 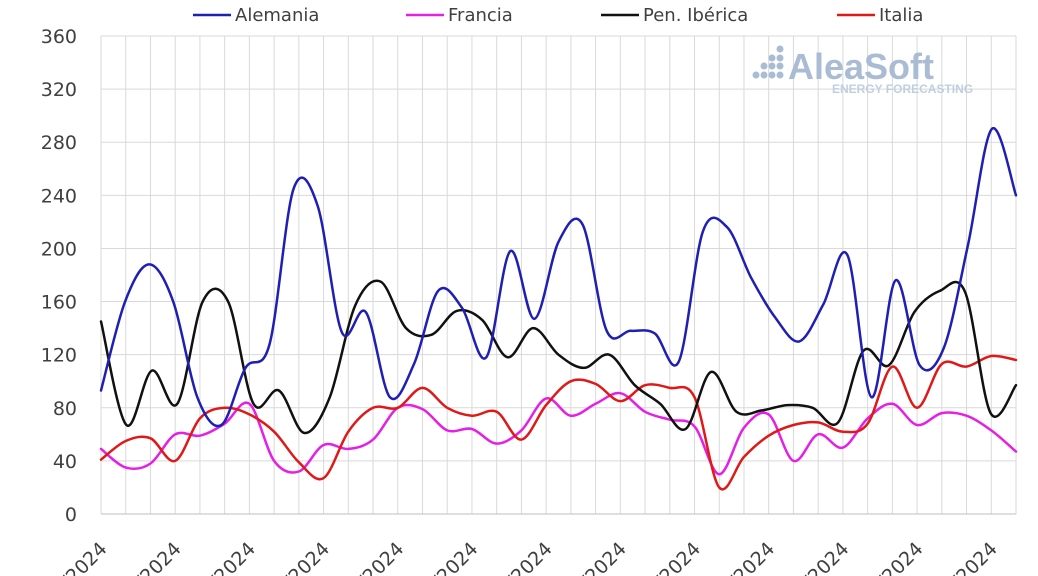 What do you see at coordinates (71, 515) in the screenshot?
I see `y-tick-label: 0` at bounding box center [71, 515].